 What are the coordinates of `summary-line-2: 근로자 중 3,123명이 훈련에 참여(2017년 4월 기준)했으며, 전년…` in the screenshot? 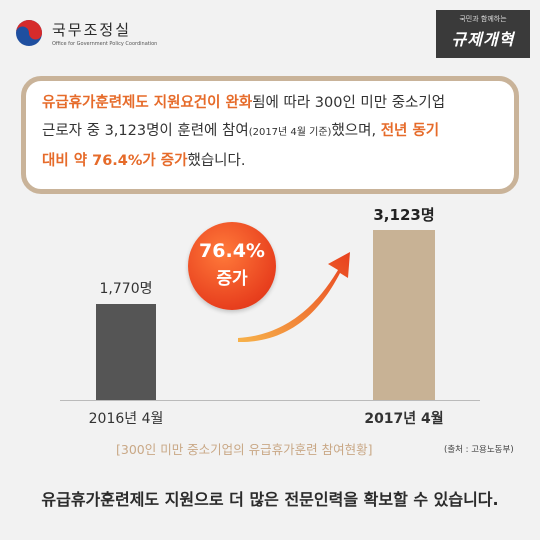 It's located at (271, 132).